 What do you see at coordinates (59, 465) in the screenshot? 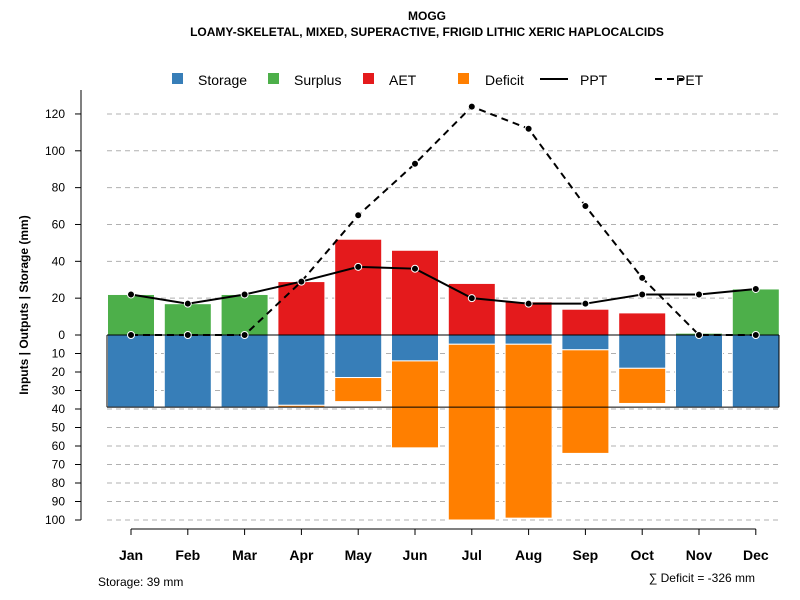
I see `y-tick-label: 70` at bounding box center [59, 465].